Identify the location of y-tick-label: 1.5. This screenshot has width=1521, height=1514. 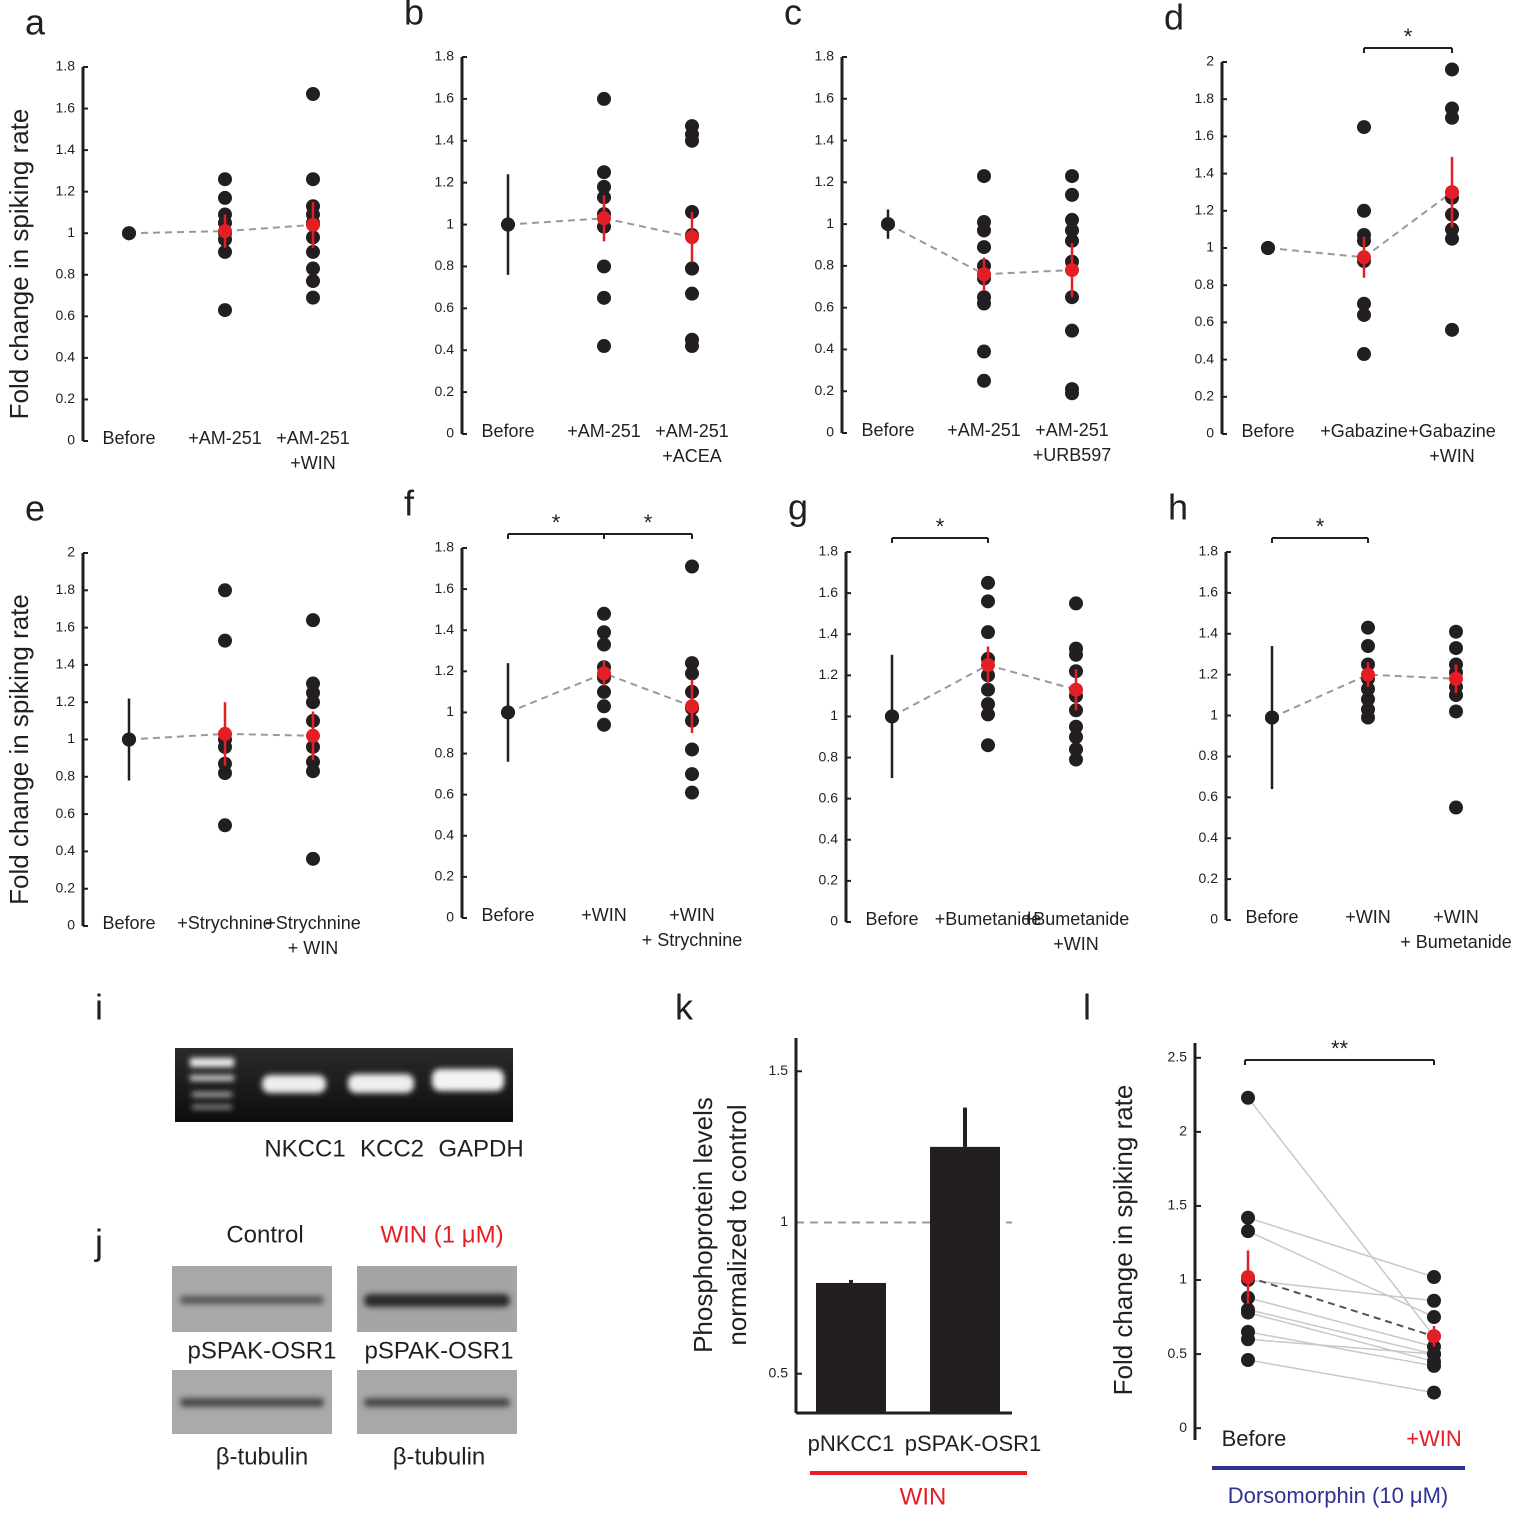
(779, 1070).